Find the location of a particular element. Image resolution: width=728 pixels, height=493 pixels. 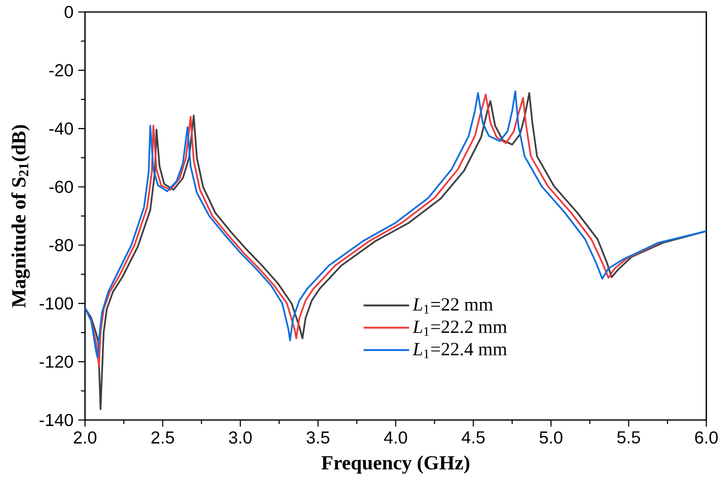

x-tick-label: 3.5 is located at coordinates (318, 437).